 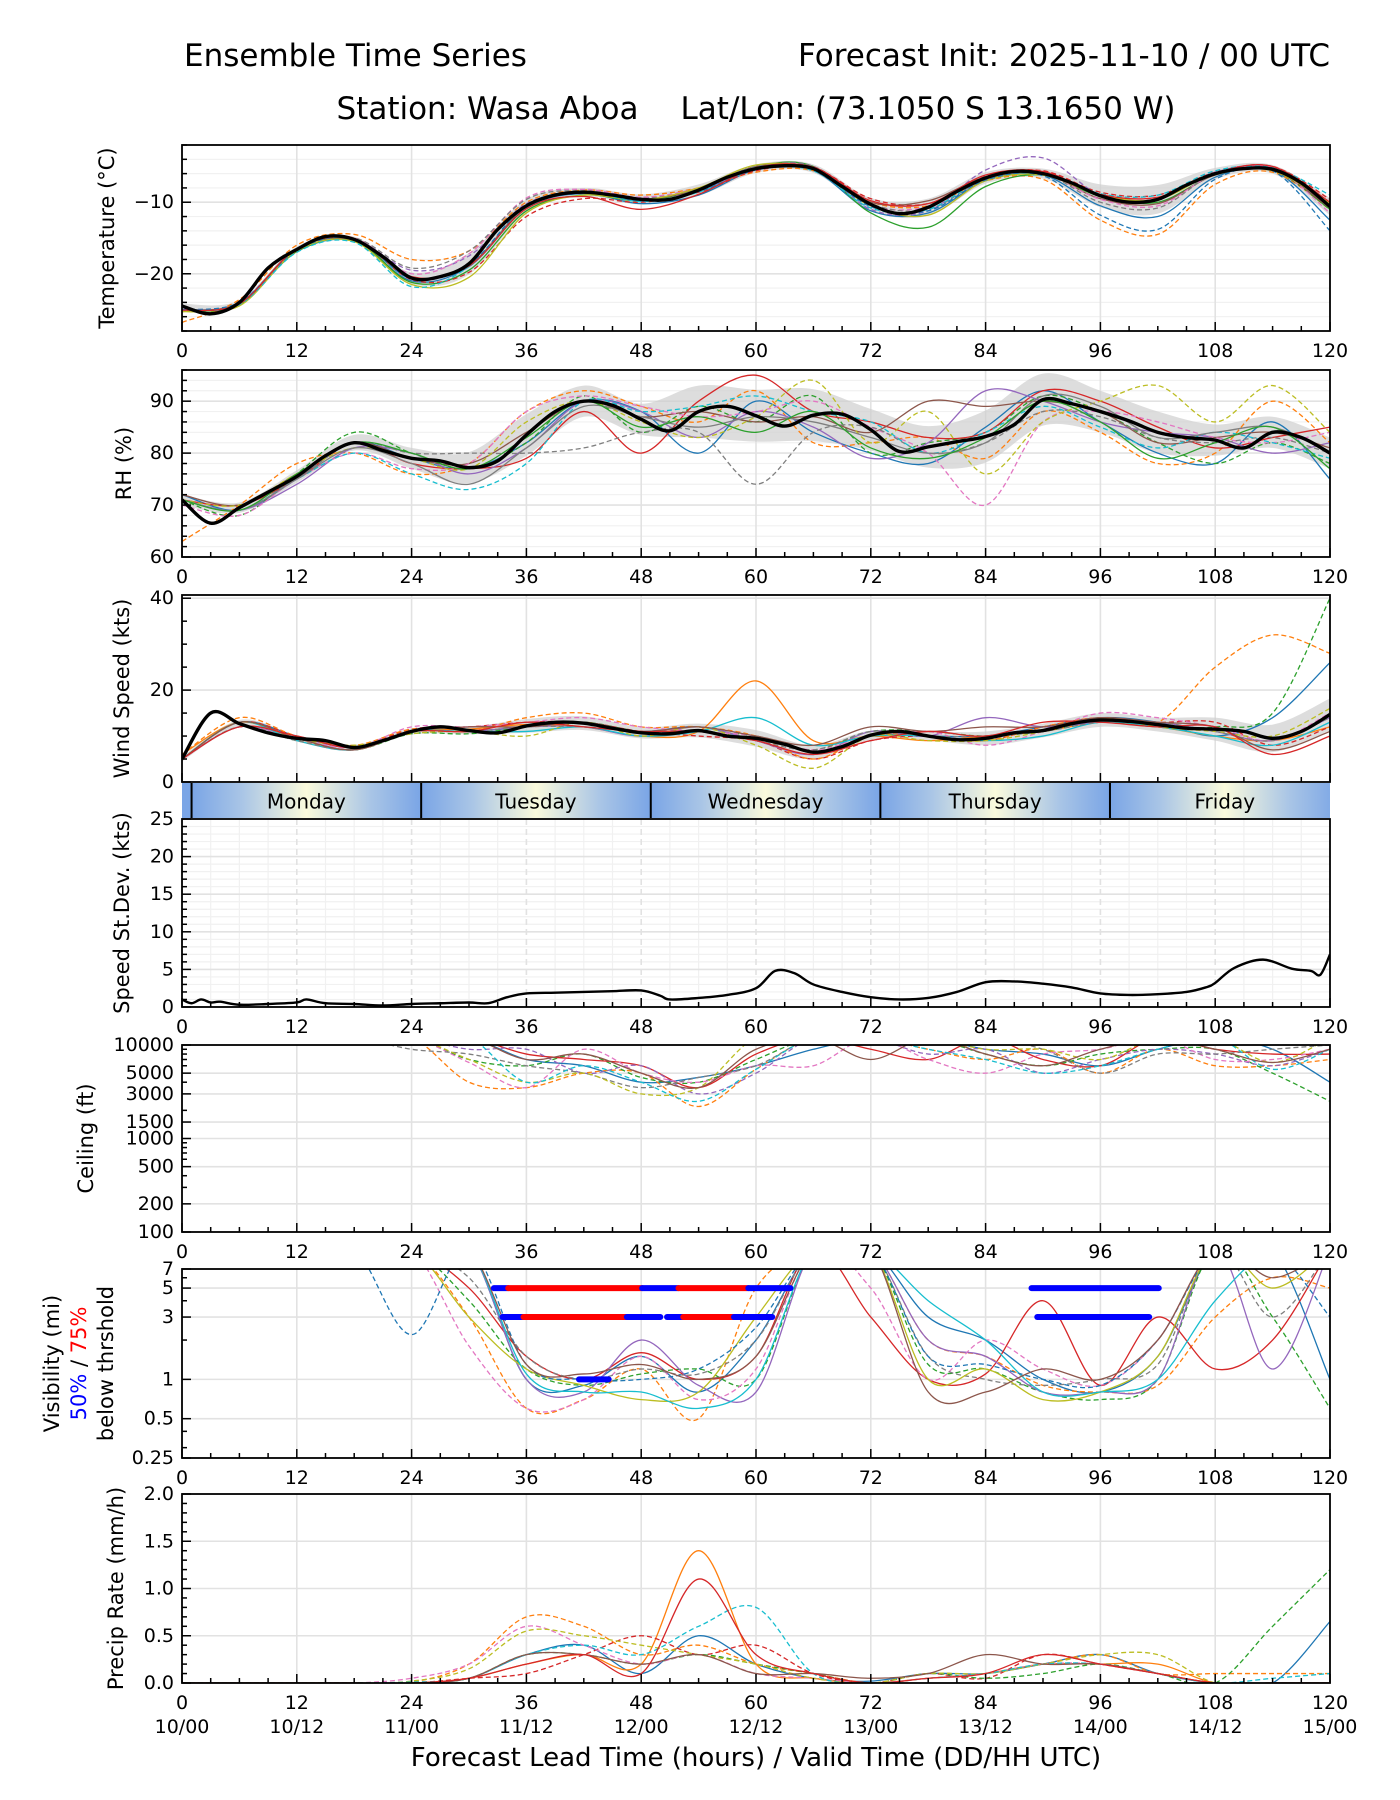 I want to click on valid-time-label: 13/12, so click(x=985, y=1727).